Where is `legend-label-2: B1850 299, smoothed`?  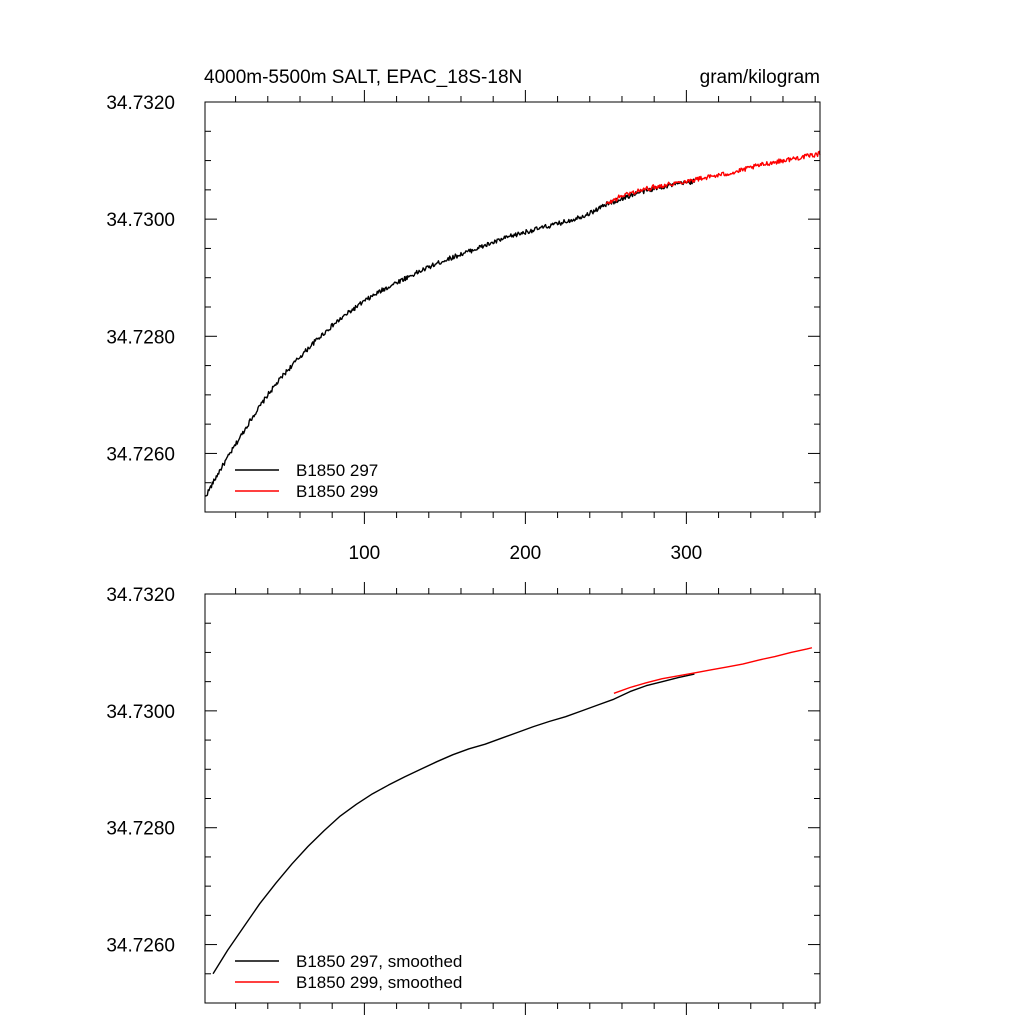
legend-label-2: B1850 299, smoothed is located at coordinates (379, 982).